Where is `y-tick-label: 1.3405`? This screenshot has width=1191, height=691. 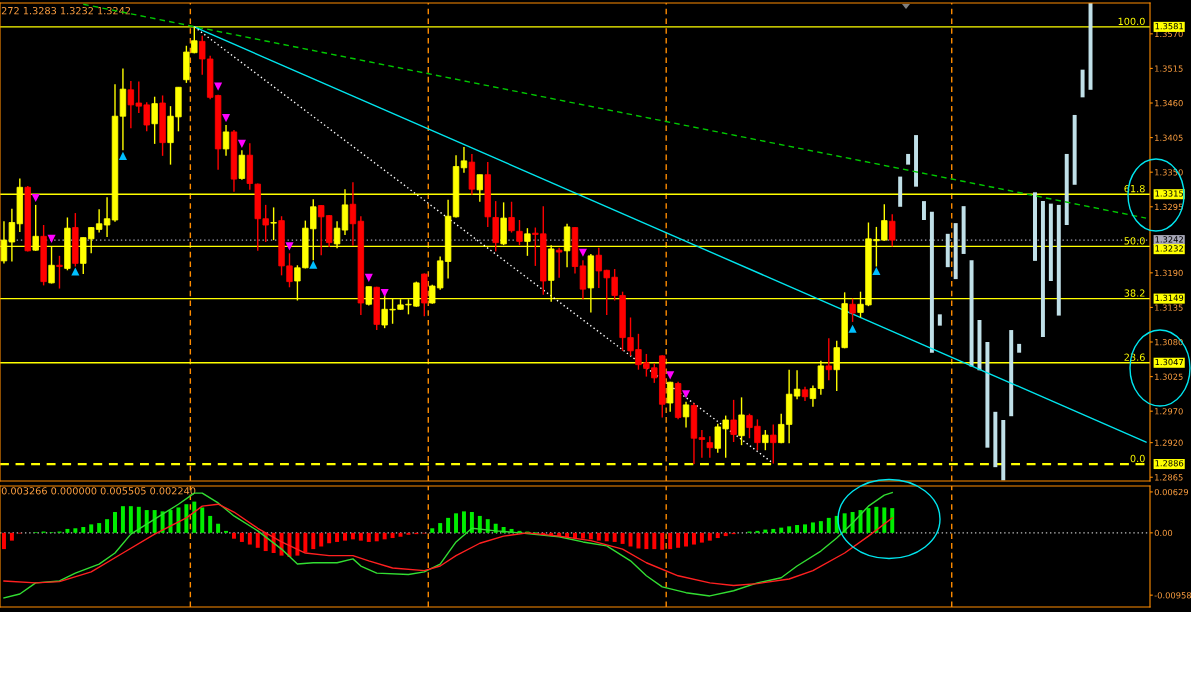 y-tick-label: 1.3405 is located at coordinates (1169, 137).